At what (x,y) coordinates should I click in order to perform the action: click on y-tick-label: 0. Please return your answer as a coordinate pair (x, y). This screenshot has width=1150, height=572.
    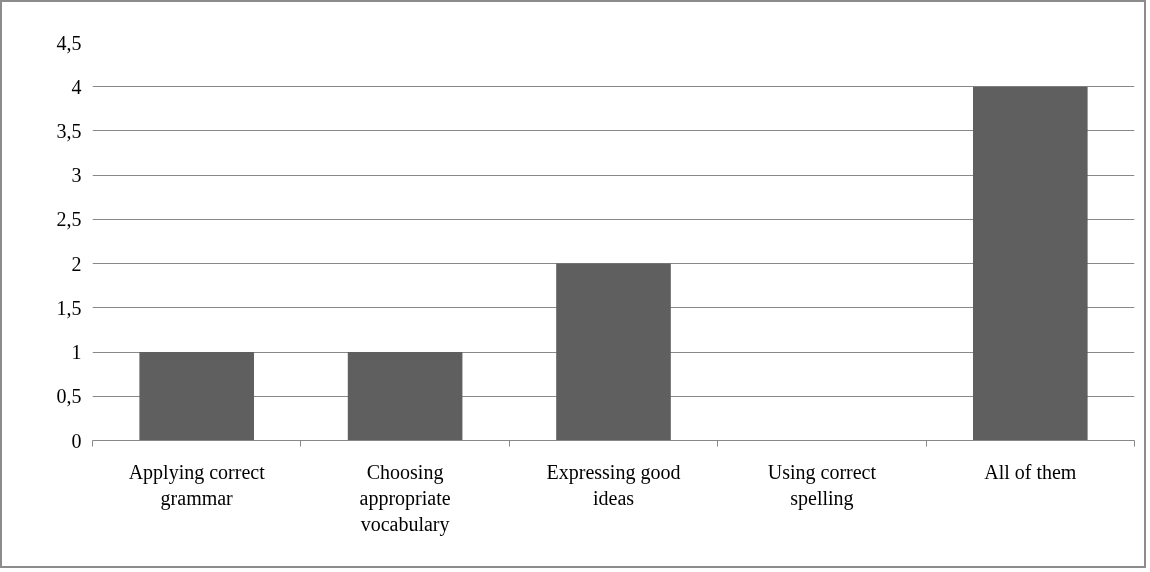
    Looking at the image, I should click on (76, 440).